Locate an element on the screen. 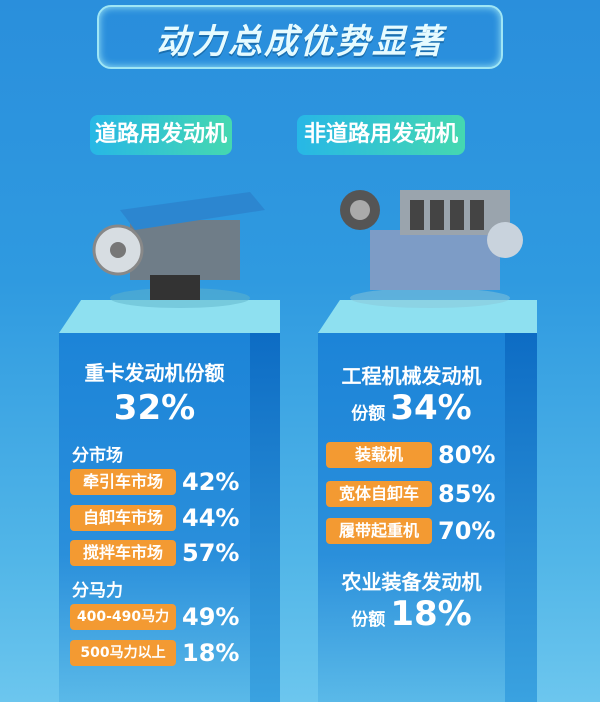 This screenshot has width=600, height=702. value-tractor: 42% is located at coordinates (211, 482).